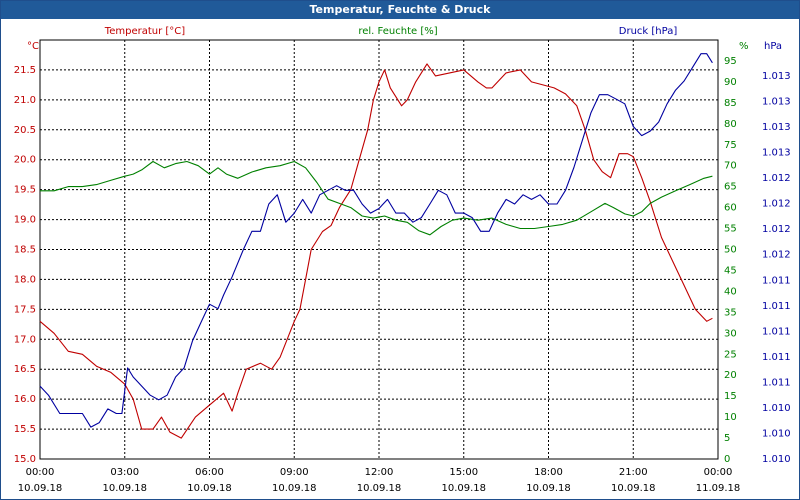 The height and width of the screenshot is (500, 800). What do you see at coordinates (25, 160) in the screenshot?
I see `left-axis-tick: 20.0` at bounding box center [25, 160].